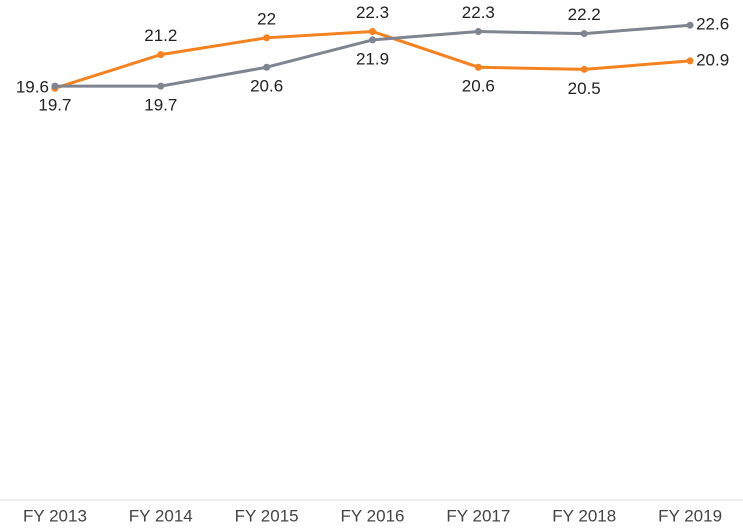  I want to click on x-tick-label: FY 2015, so click(267, 515).